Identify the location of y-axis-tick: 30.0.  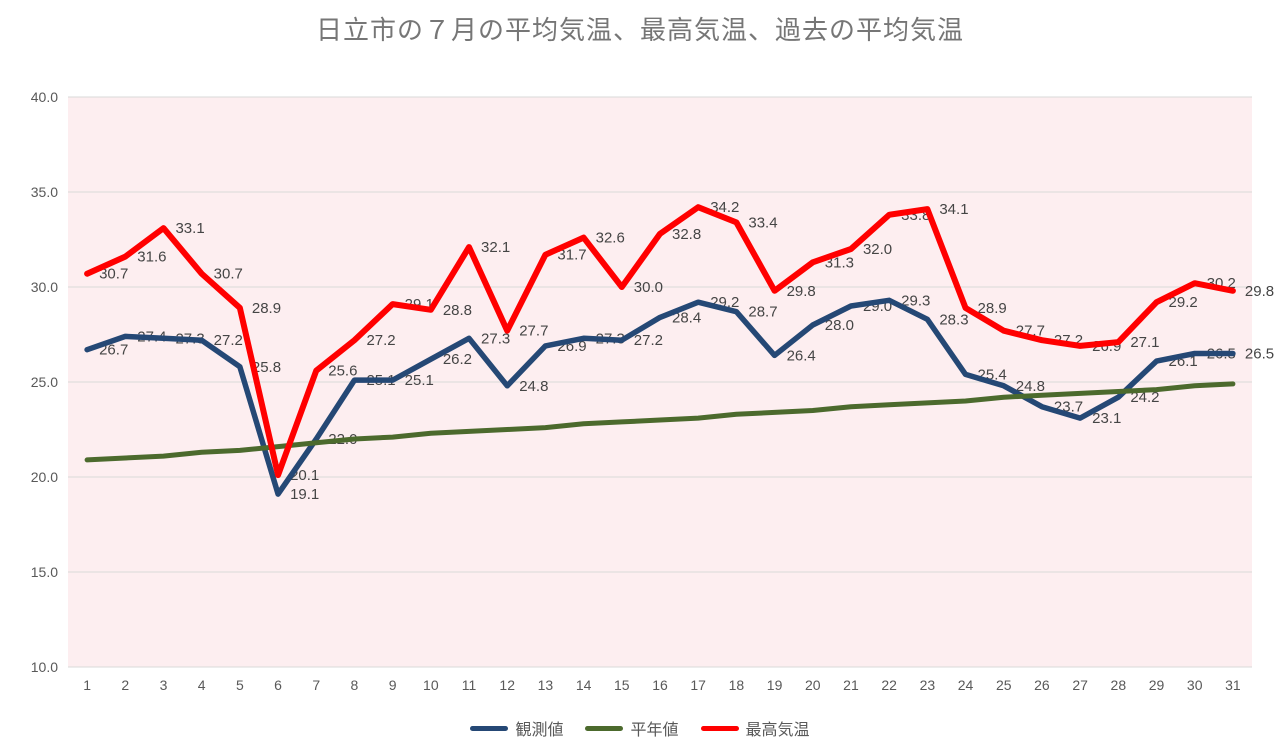
(44, 287).